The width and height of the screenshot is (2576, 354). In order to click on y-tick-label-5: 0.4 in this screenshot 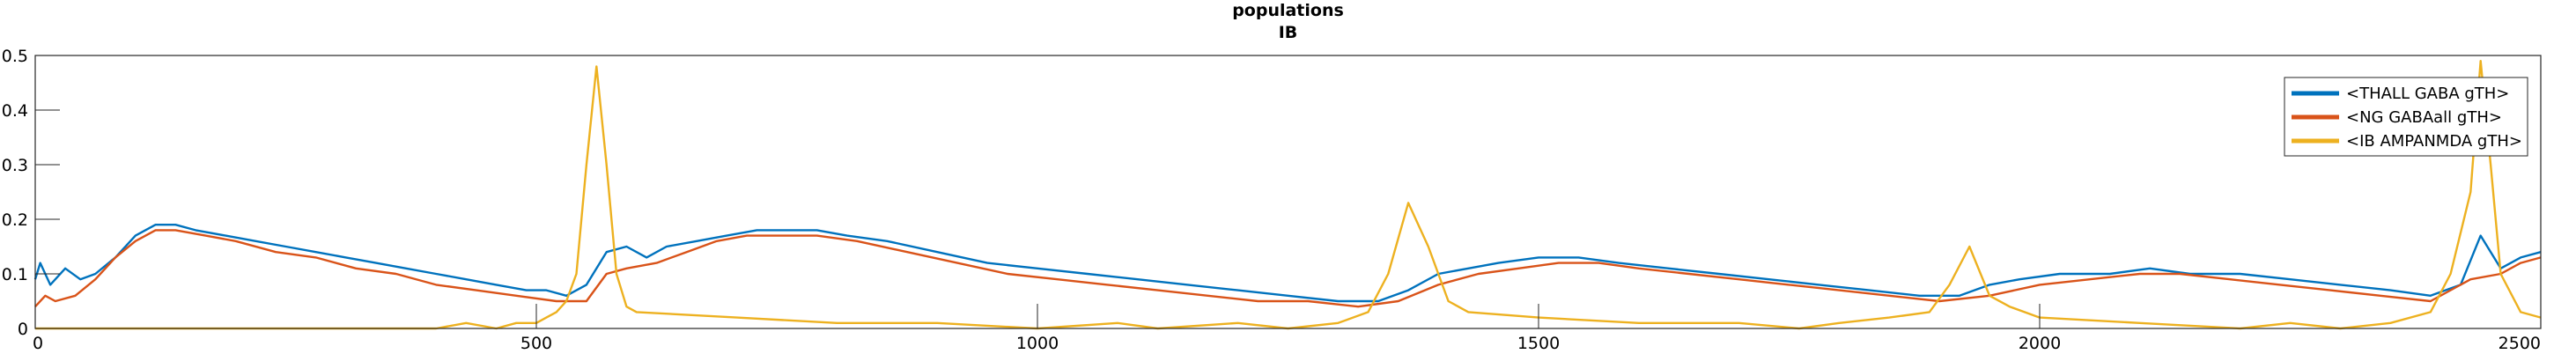, I will do `click(15, 111)`.